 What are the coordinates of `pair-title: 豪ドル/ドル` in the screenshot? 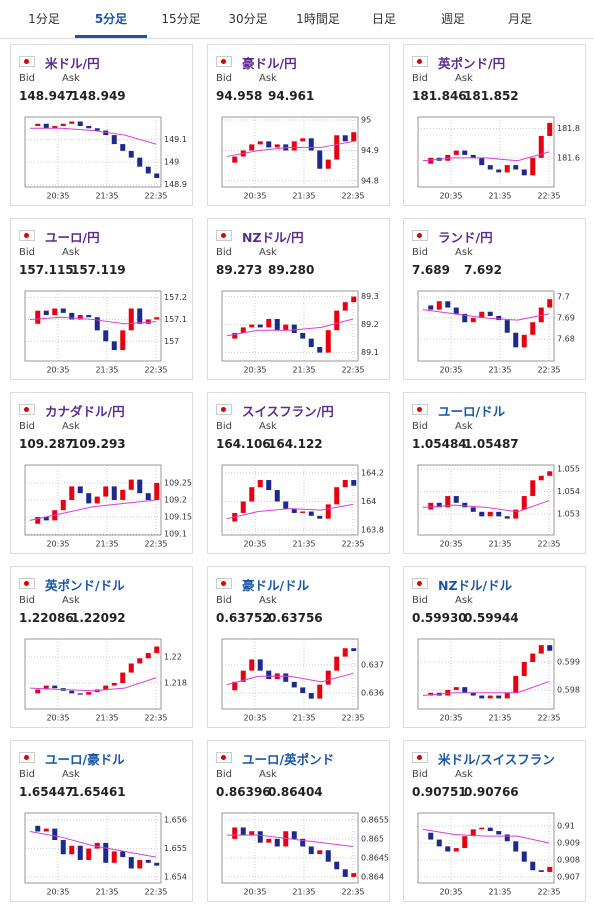 It's located at (276, 585).